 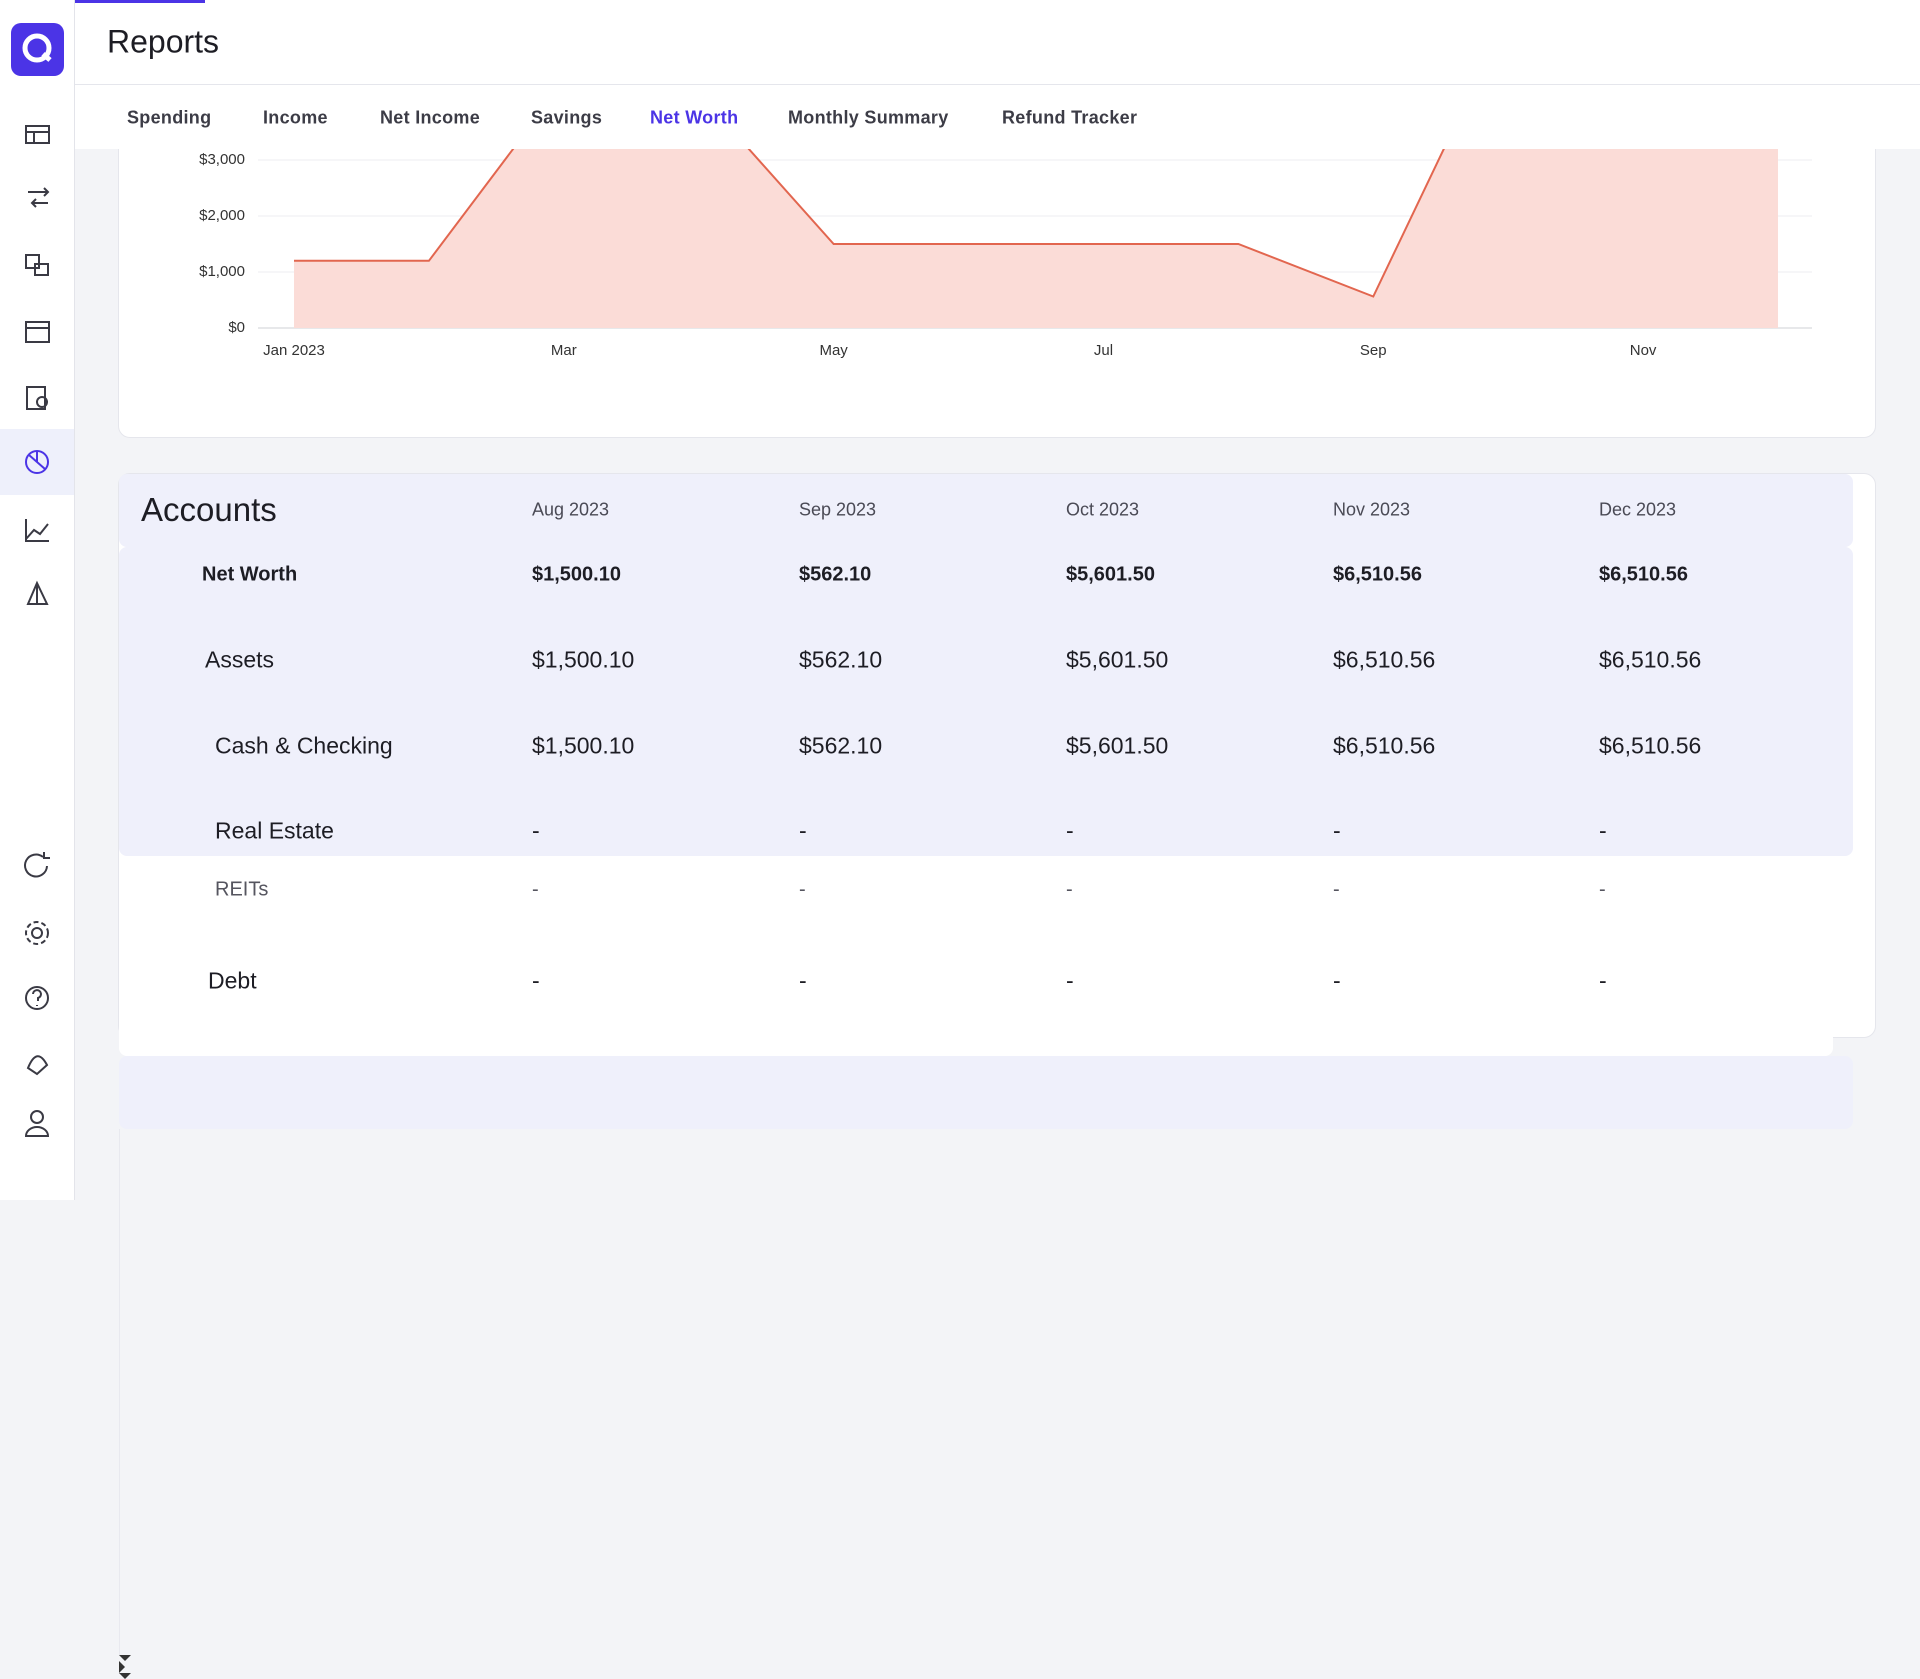 I want to click on tab: Net Worth, so click(x=694, y=117).